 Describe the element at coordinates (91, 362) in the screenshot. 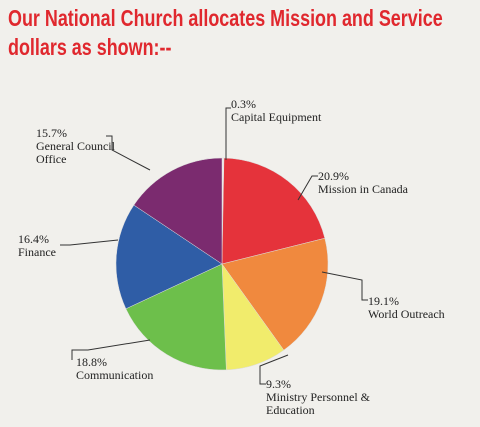

I see `value-label: 18.8%` at that location.